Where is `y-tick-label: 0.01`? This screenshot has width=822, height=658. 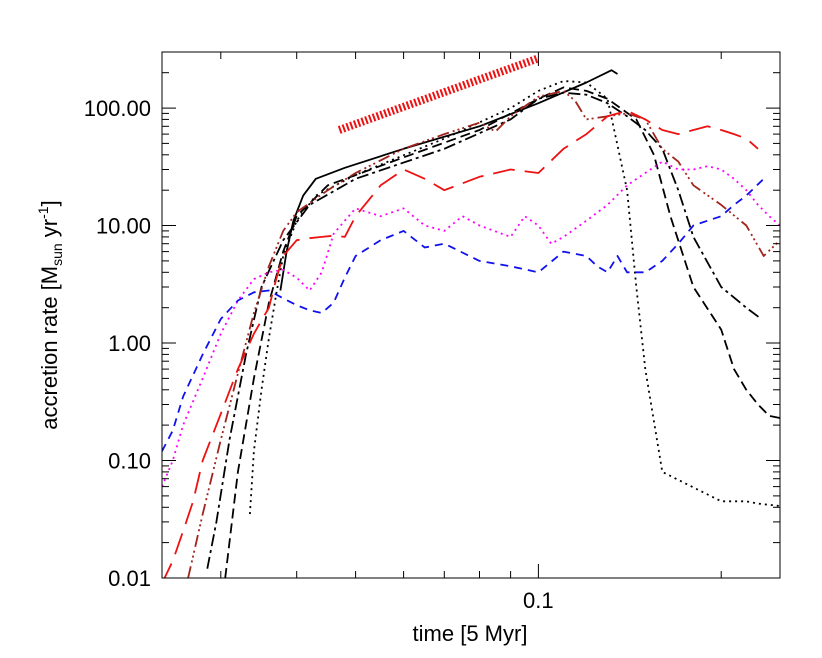
y-tick-label: 0.01 is located at coordinates (129, 578).